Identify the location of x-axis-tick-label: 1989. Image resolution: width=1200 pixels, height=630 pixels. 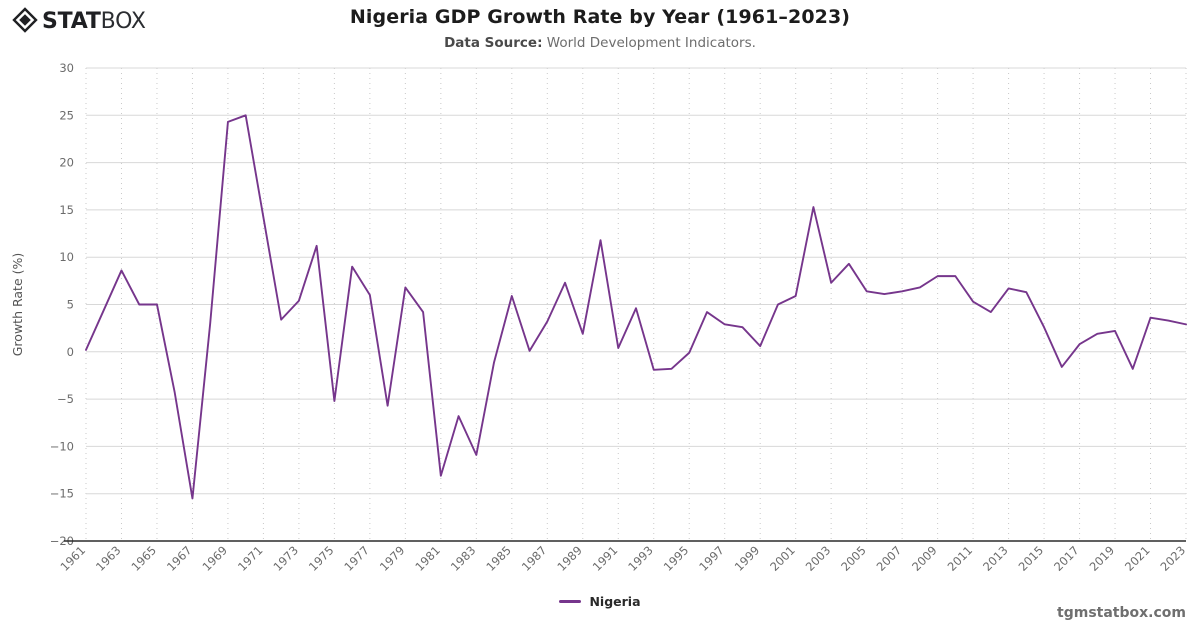
(569, 558).